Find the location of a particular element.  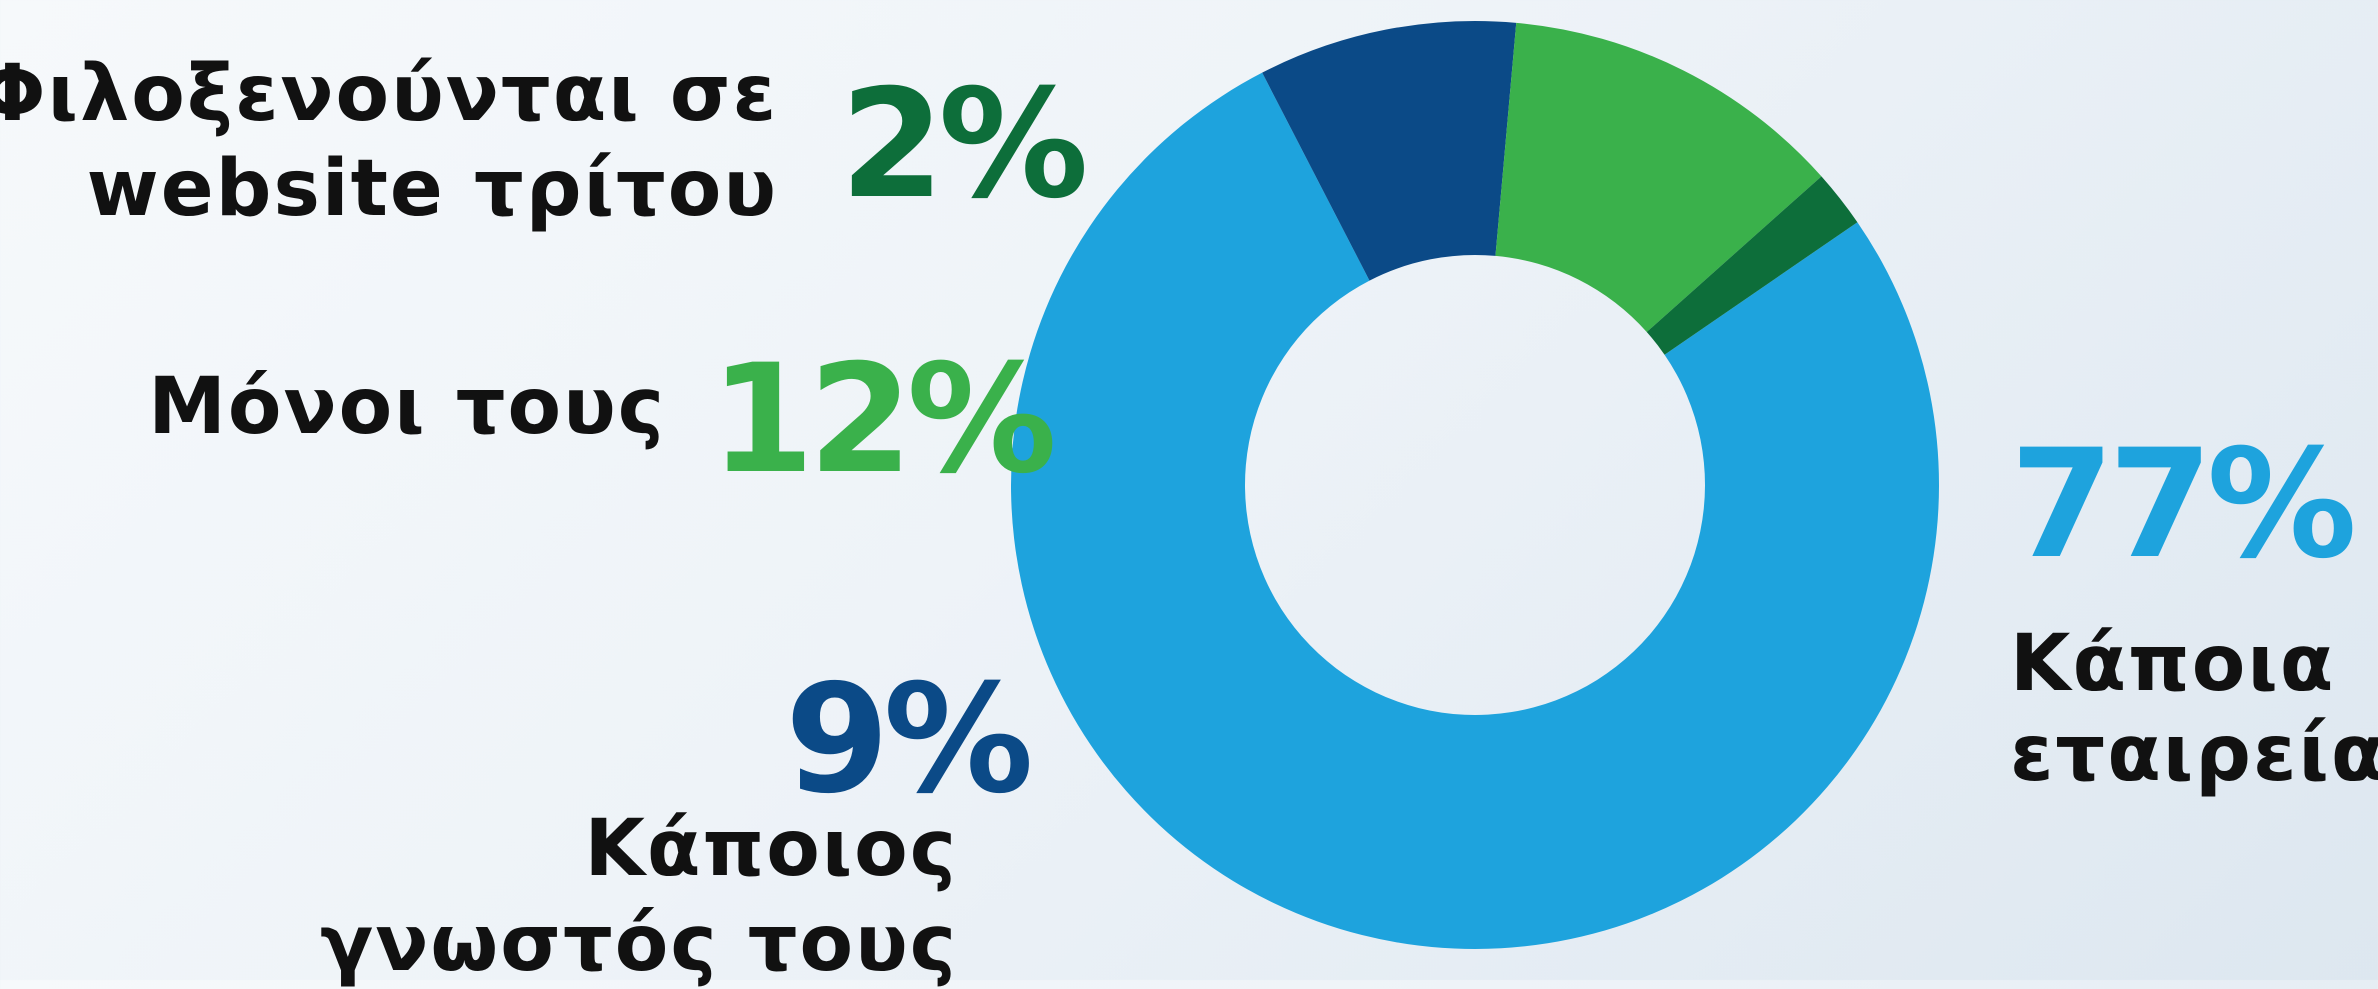

label-self: Μόνοι τους is located at coordinates (407, 407).